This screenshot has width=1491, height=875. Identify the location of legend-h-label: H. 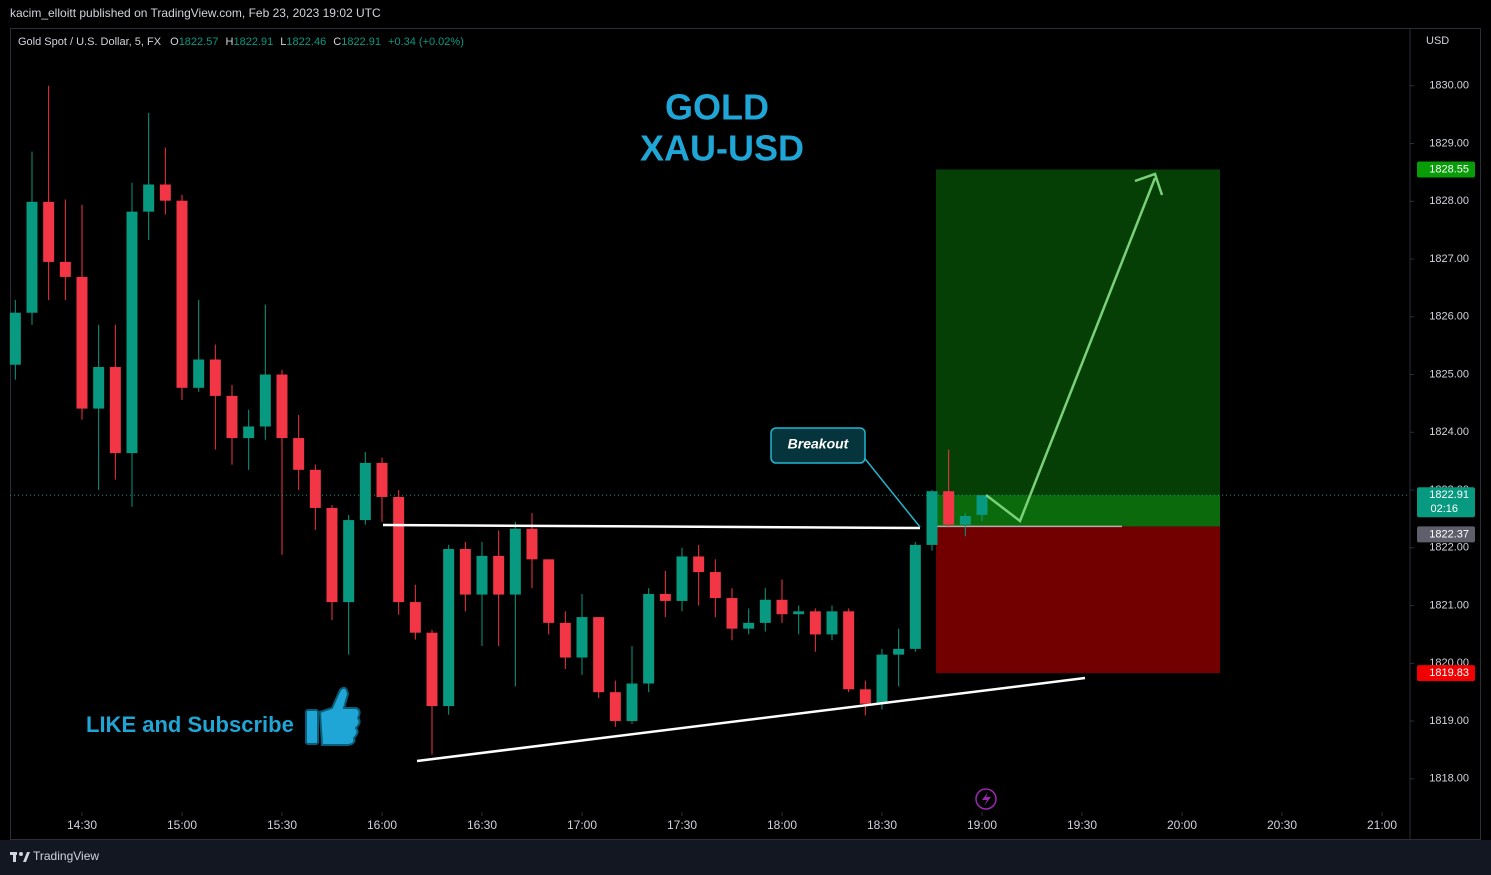
(230, 42).